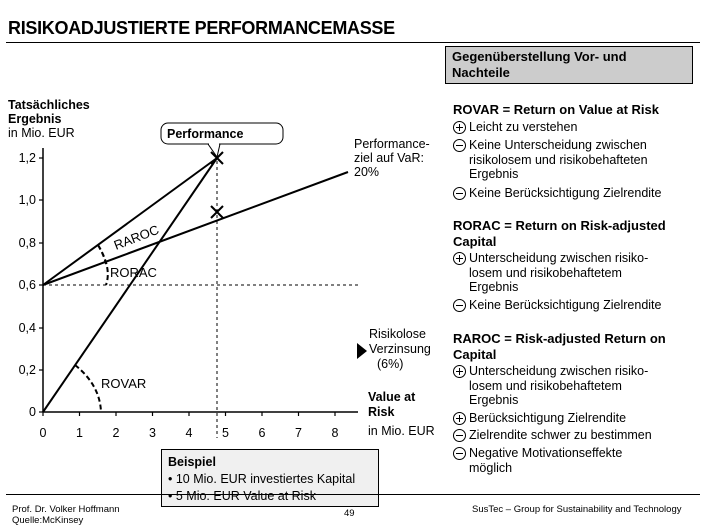 The image size is (706, 529). I want to click on x-tick-label: 5, so click(225, 433).